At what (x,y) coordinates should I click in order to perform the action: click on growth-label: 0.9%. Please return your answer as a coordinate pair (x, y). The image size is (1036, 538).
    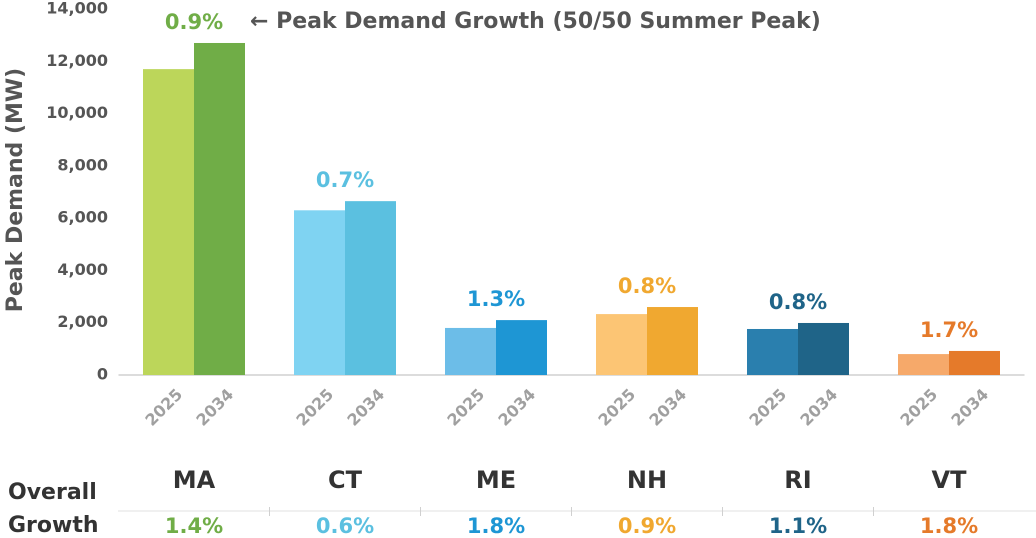
    Looking at the image, I should click on (194, 22).